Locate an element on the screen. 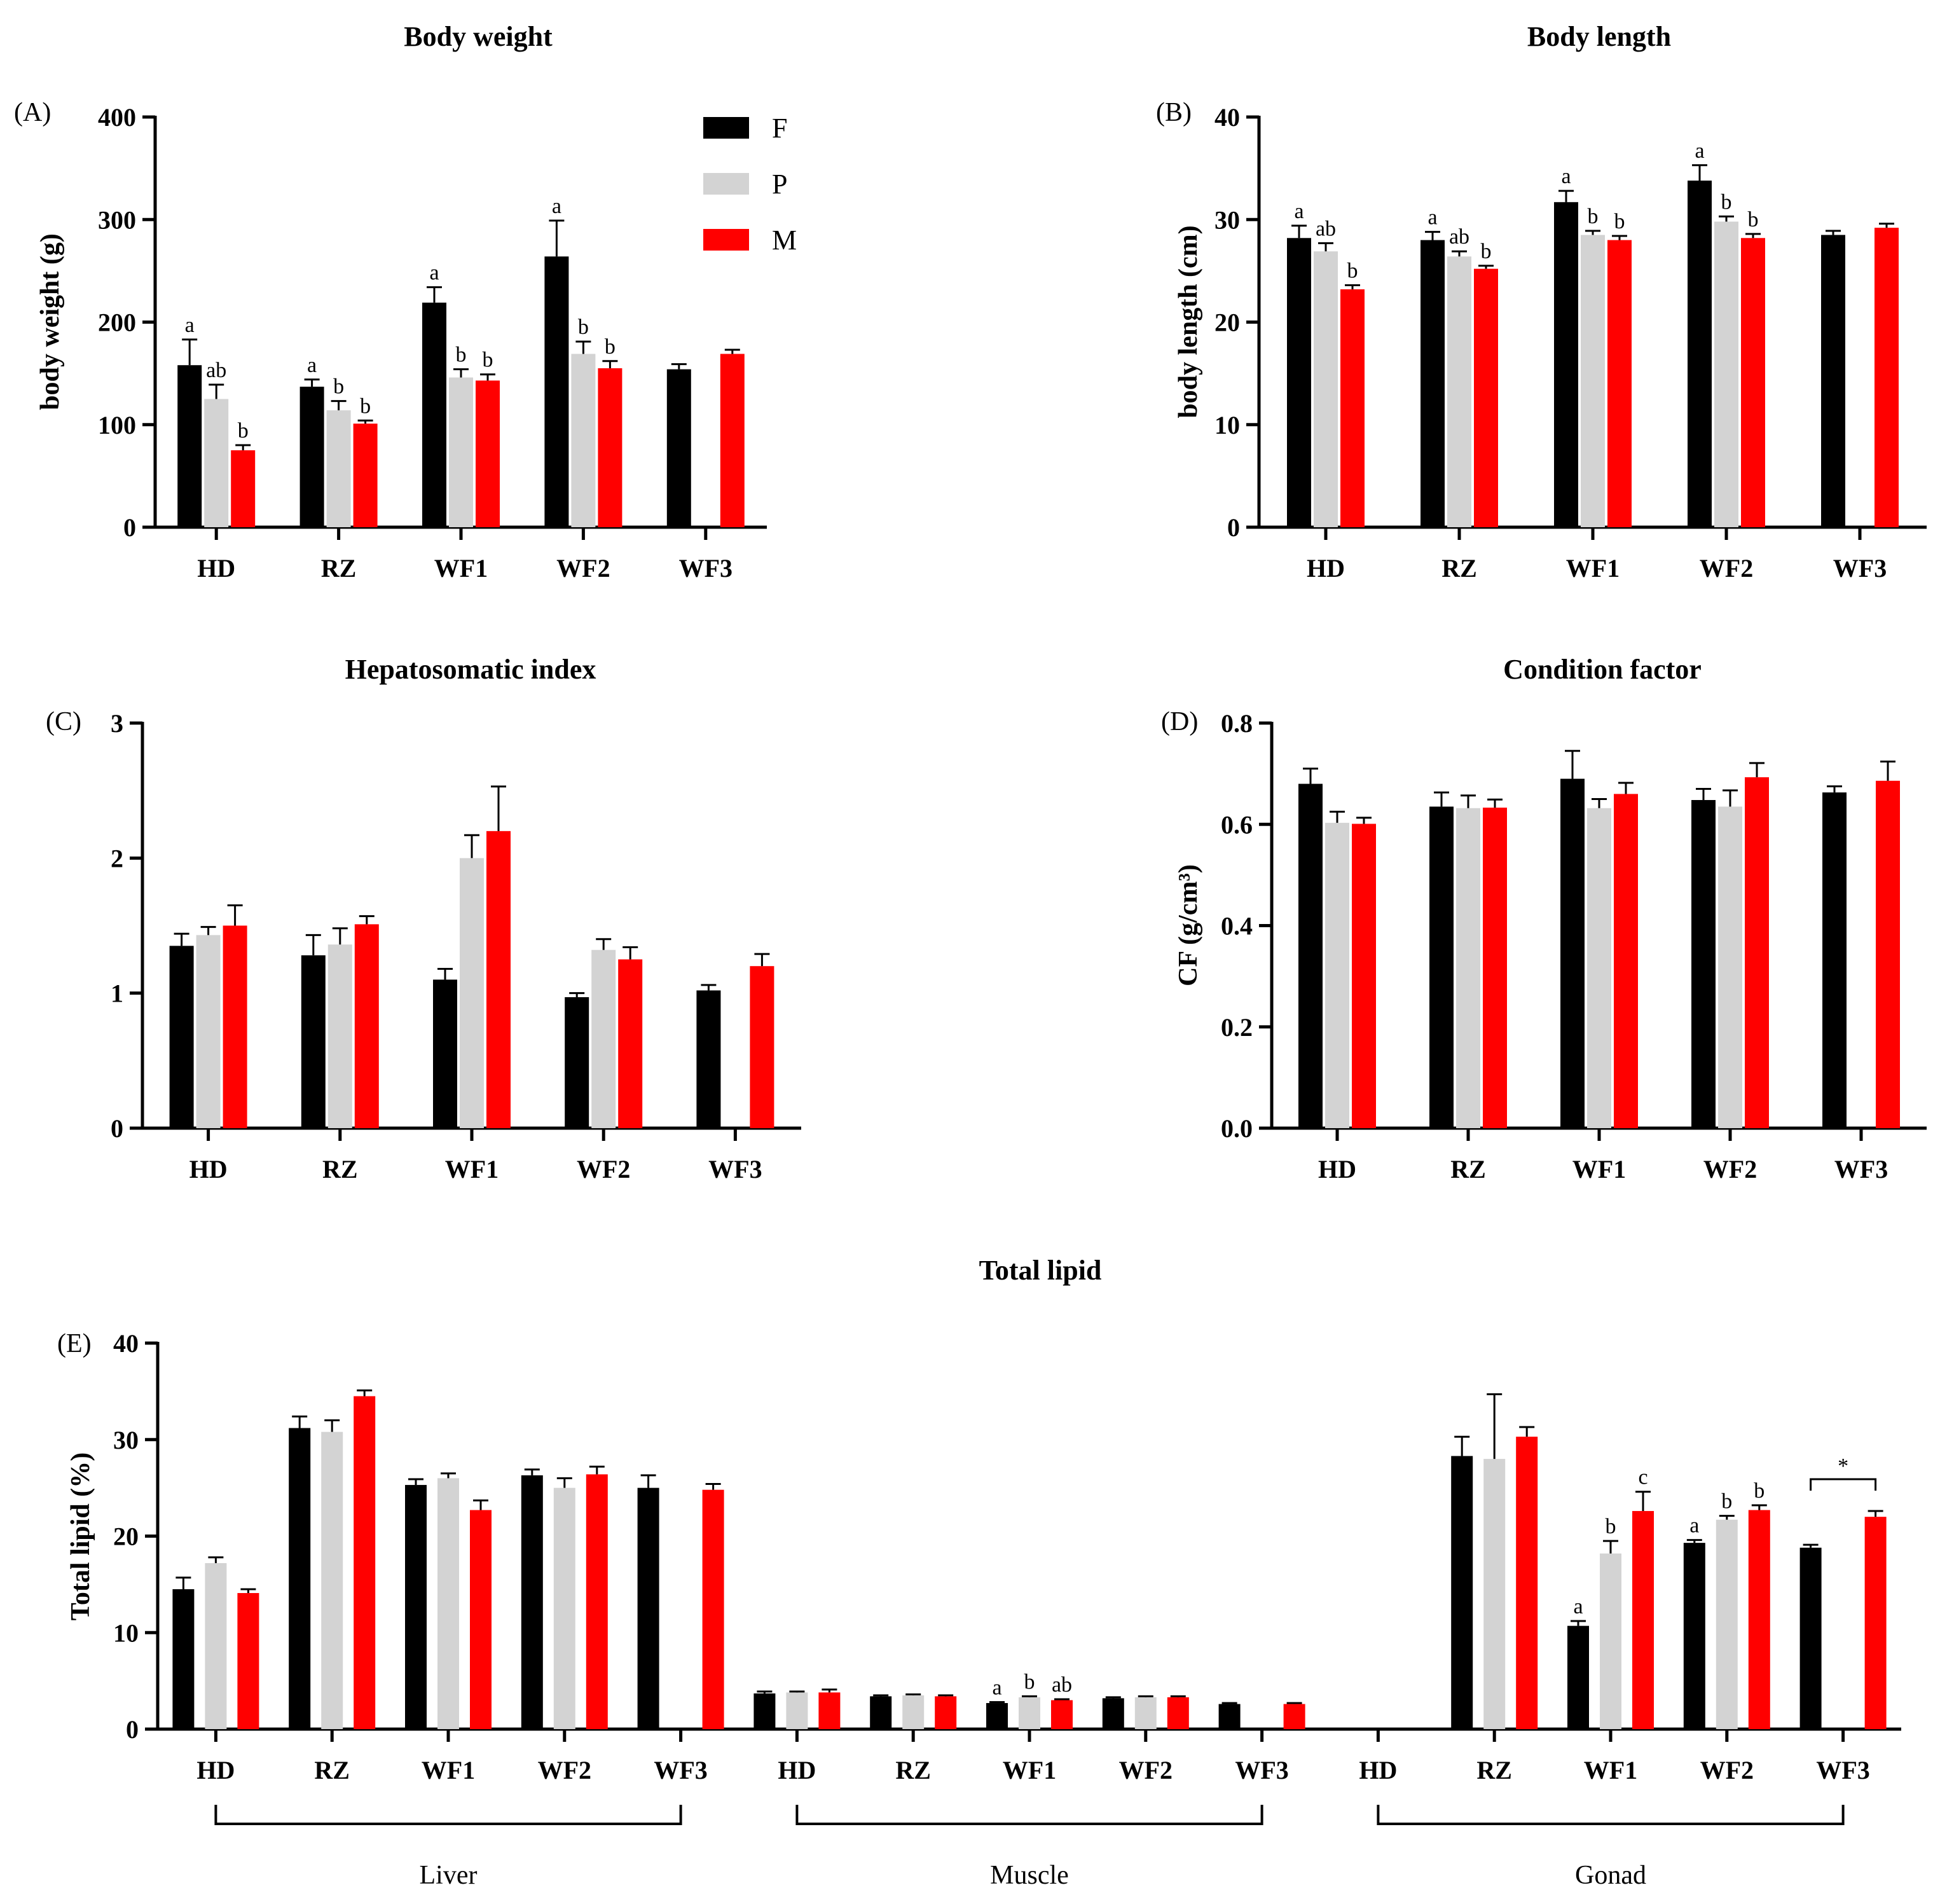 This screenshot has height=1904, width=1940. y-axis-label: body weight (g) is located at coordinates (50, 321).